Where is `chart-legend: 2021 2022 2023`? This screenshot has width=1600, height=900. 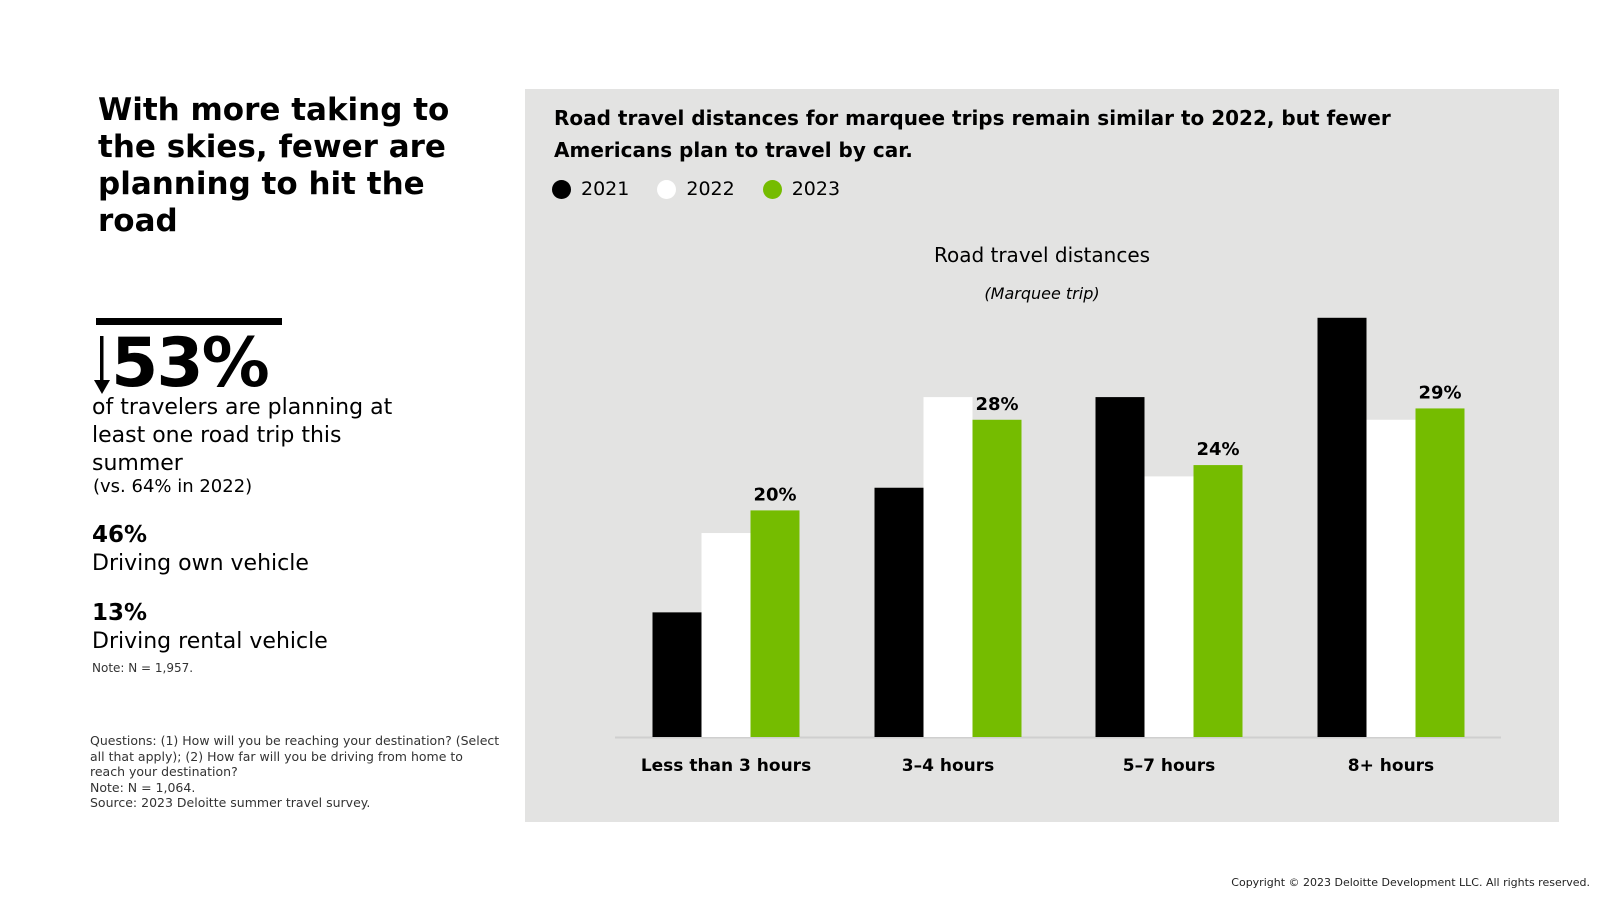
chart-legend: 2021 2022 2023 is located at coordinates (696, 189).